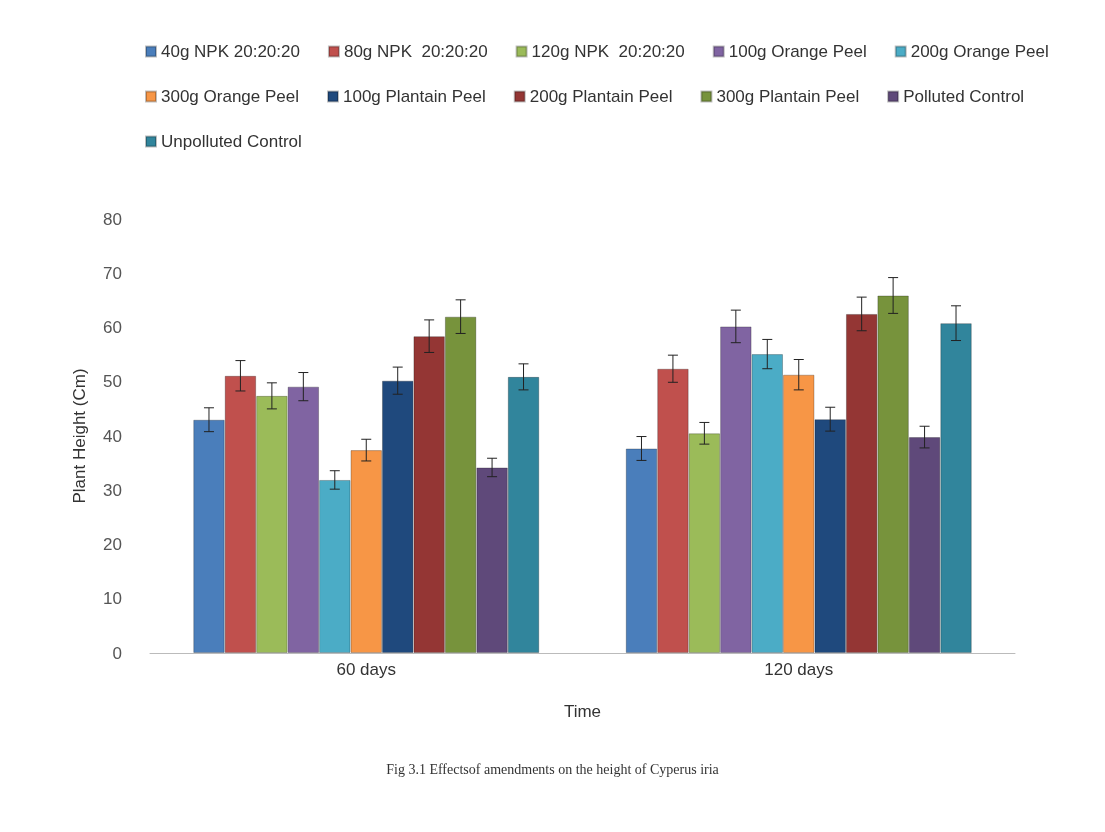 This screenshot has width=1105, height=832. I want to click on legend-label: Unpolluted Control, so click(231, 141).